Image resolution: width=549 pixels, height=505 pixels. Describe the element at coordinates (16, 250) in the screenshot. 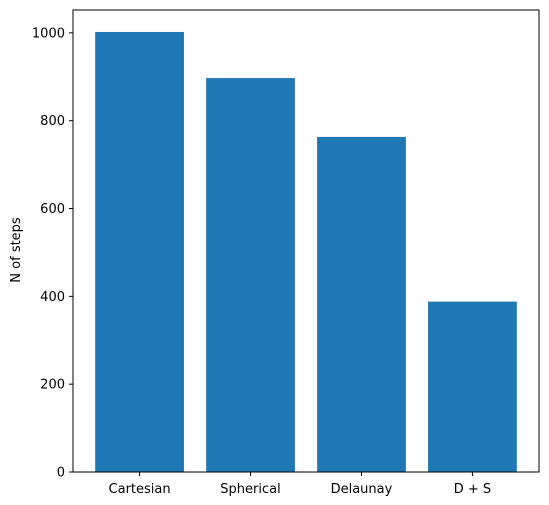

I see `y-axis-label: N of steps` at that location.